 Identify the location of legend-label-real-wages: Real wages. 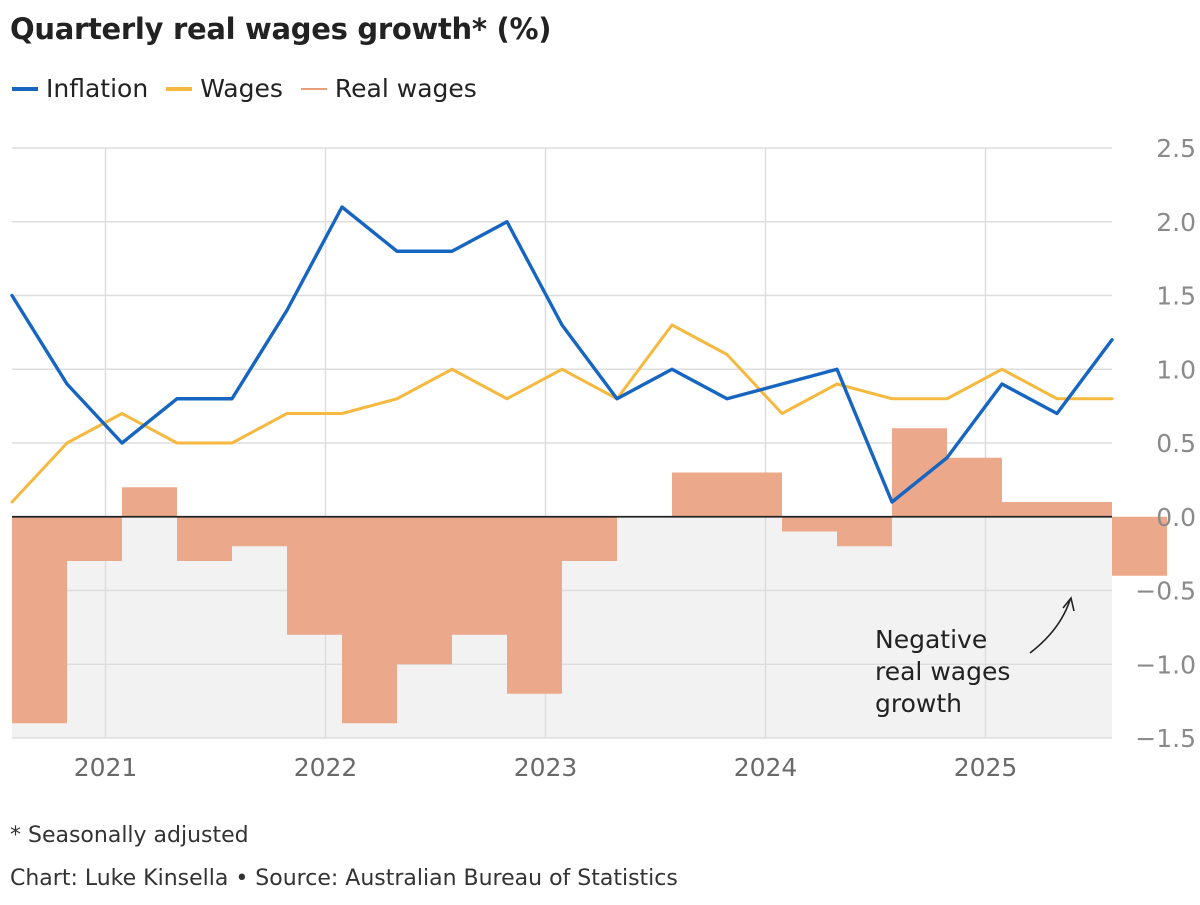
(405, 88).